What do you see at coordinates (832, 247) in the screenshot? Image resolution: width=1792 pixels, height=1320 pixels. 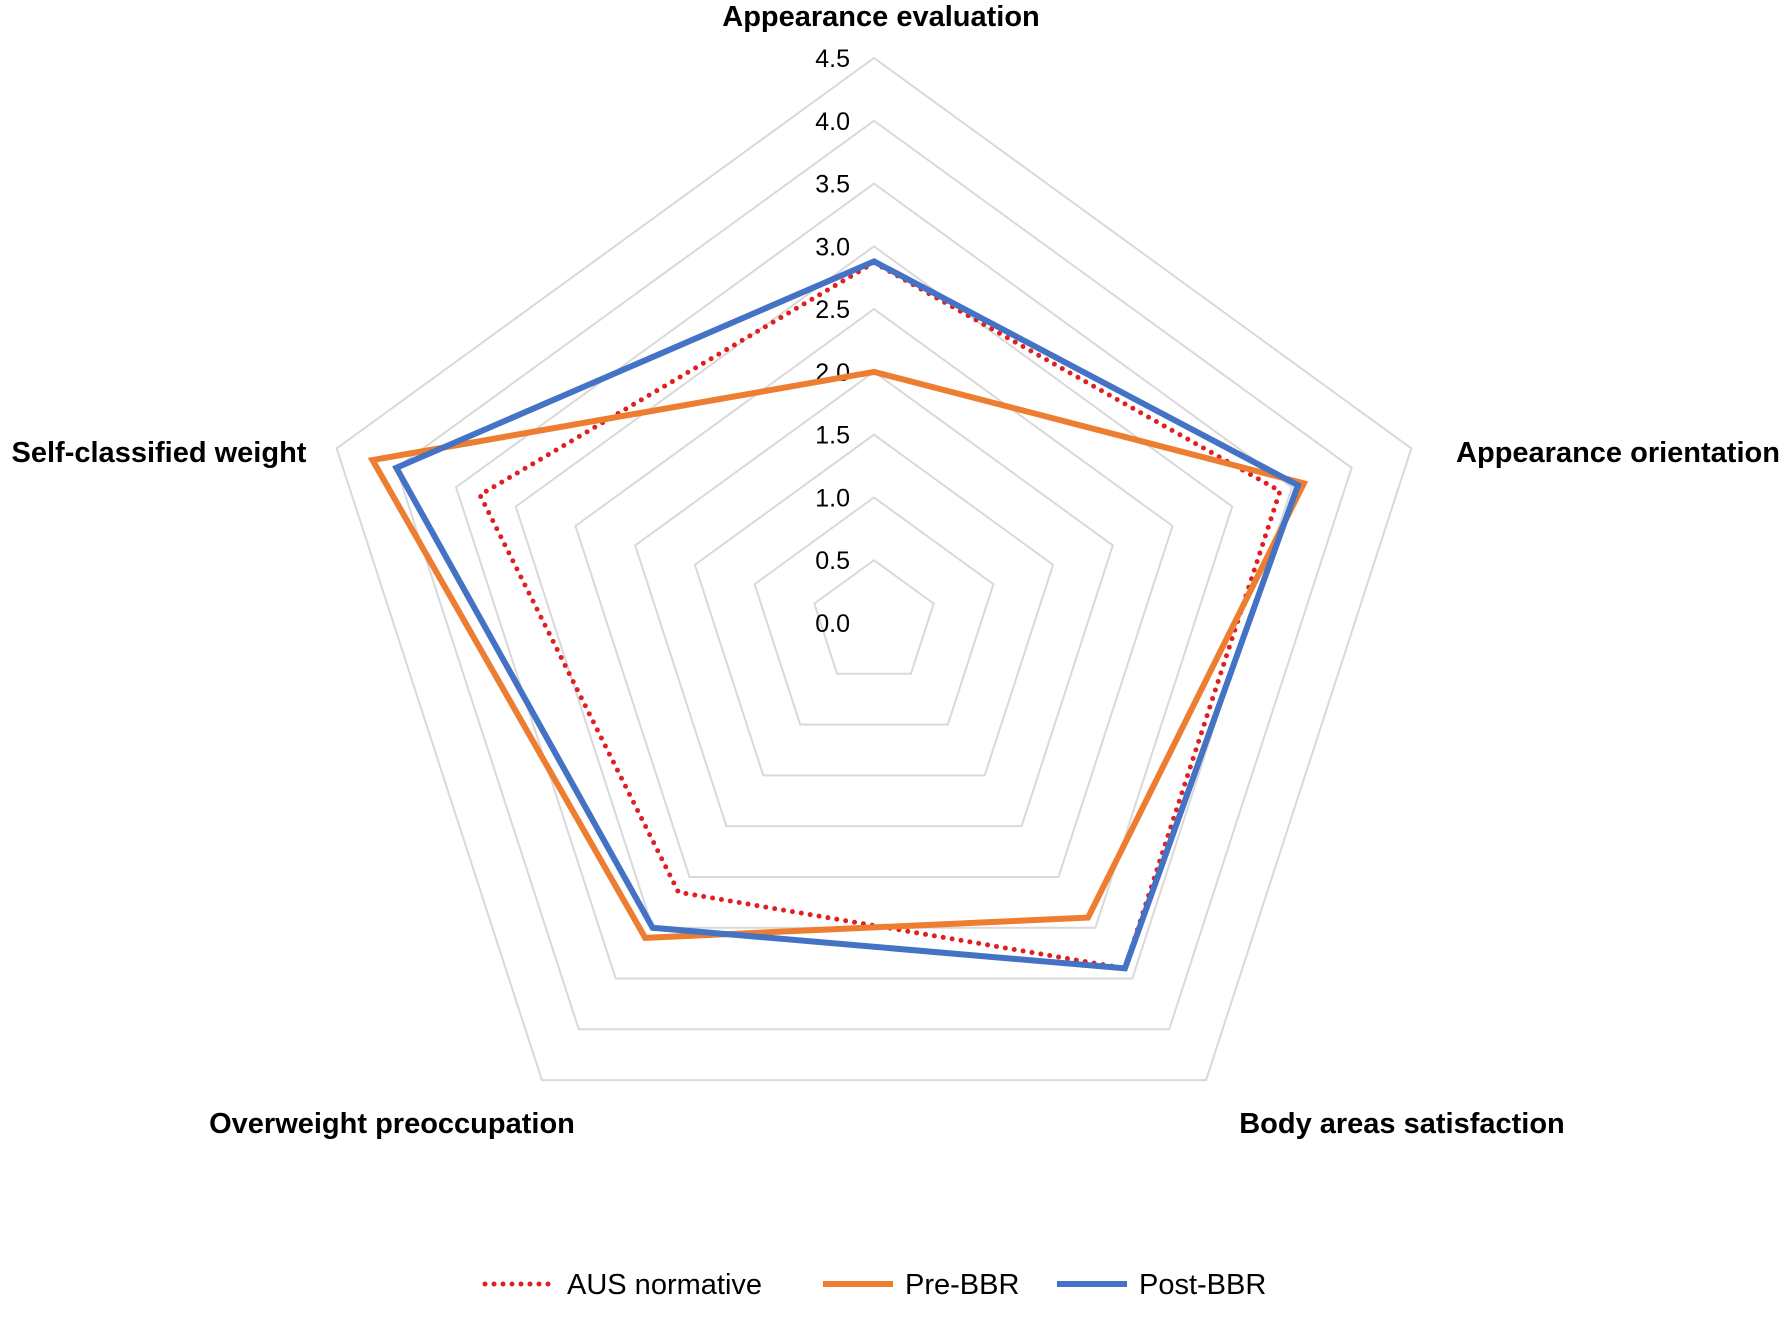 I see `tick-label-6: 3.0` at bounding box center [832, 247].